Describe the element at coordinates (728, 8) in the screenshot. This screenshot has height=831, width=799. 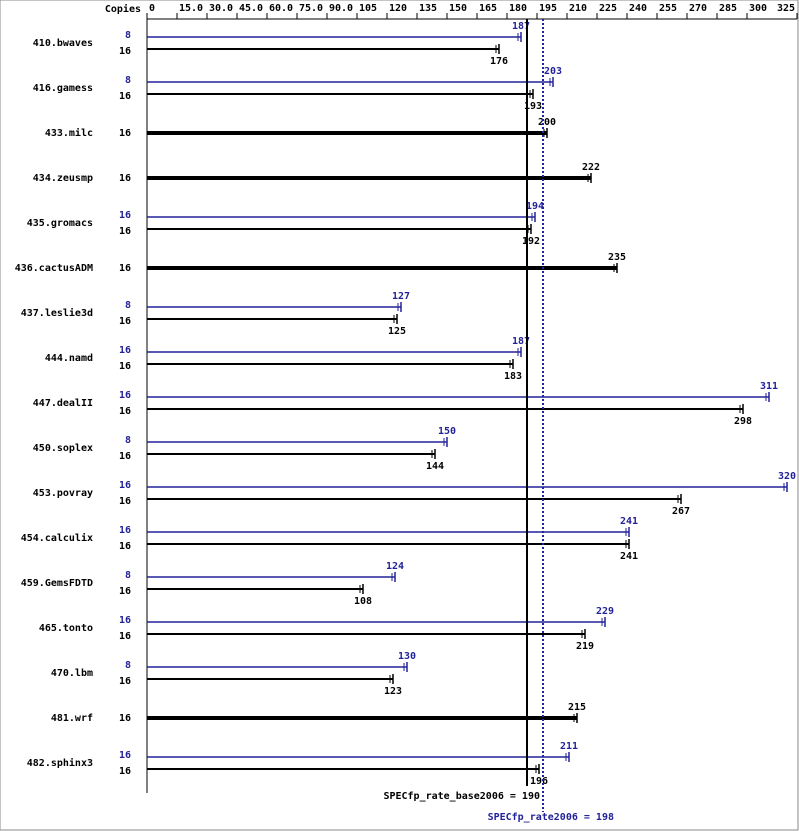
I see `x-tick-label: 285` at that location.